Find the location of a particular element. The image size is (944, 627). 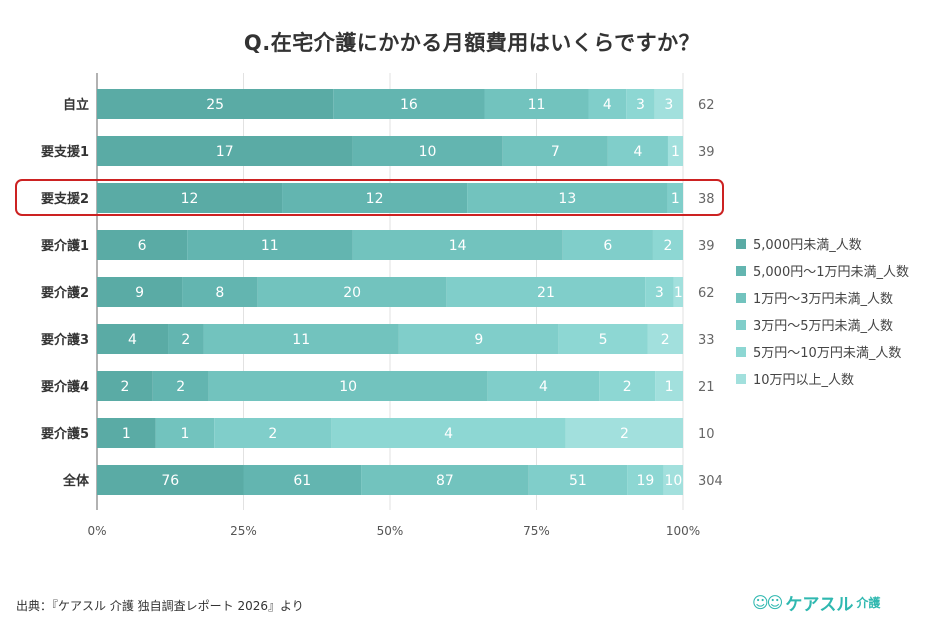

legend-label: 5,000円未満_人数 is located at coordinates (807, 245).